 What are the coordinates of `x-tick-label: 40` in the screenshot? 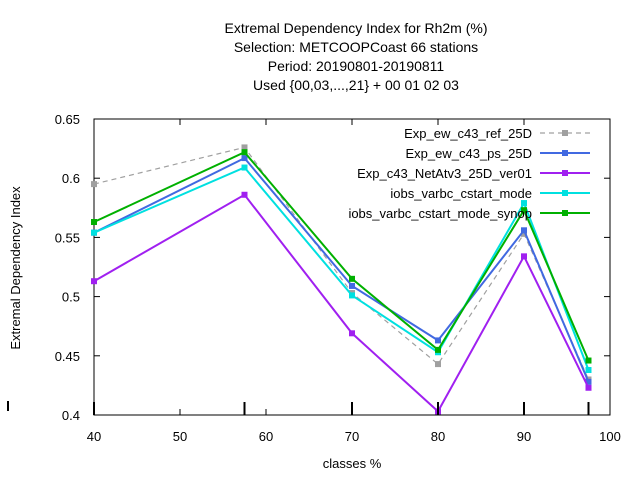 It's located at (94, 436).